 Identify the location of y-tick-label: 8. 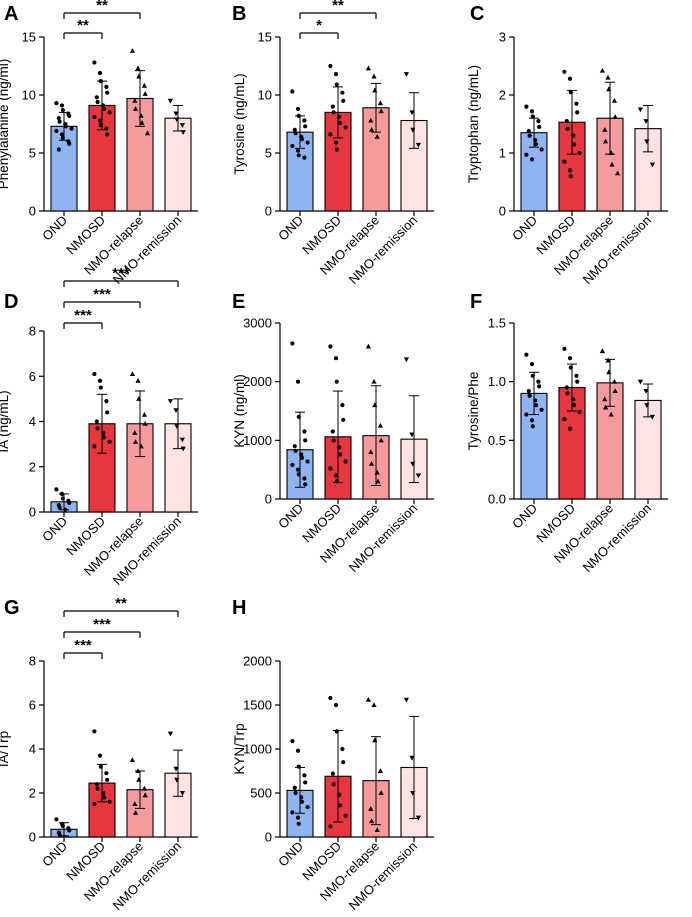
(32, 331).